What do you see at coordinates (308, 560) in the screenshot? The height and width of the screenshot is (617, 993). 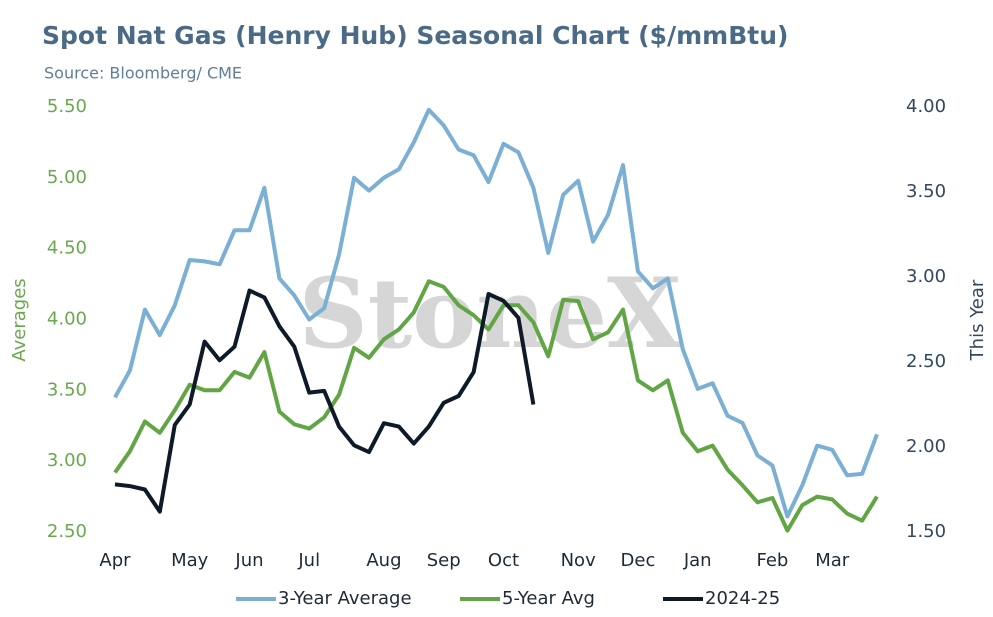 I see `x-tick-label: Jul` at bounding box center [308, 560].